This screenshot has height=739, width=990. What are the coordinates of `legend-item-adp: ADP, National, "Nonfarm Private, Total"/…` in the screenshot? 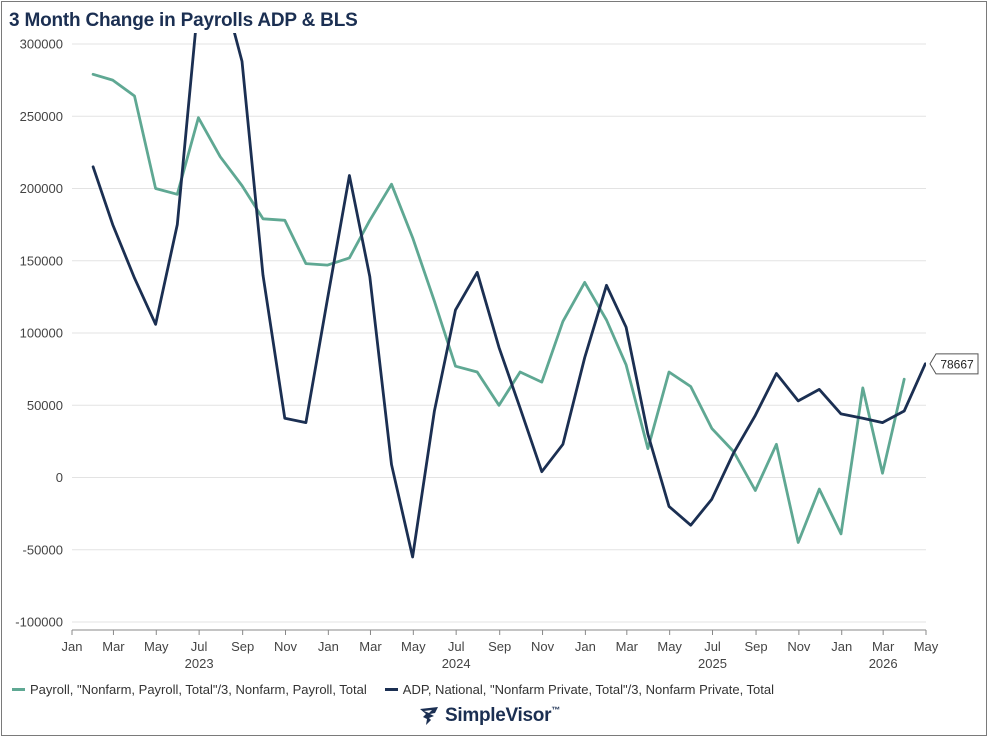 It's located at (579, 689).